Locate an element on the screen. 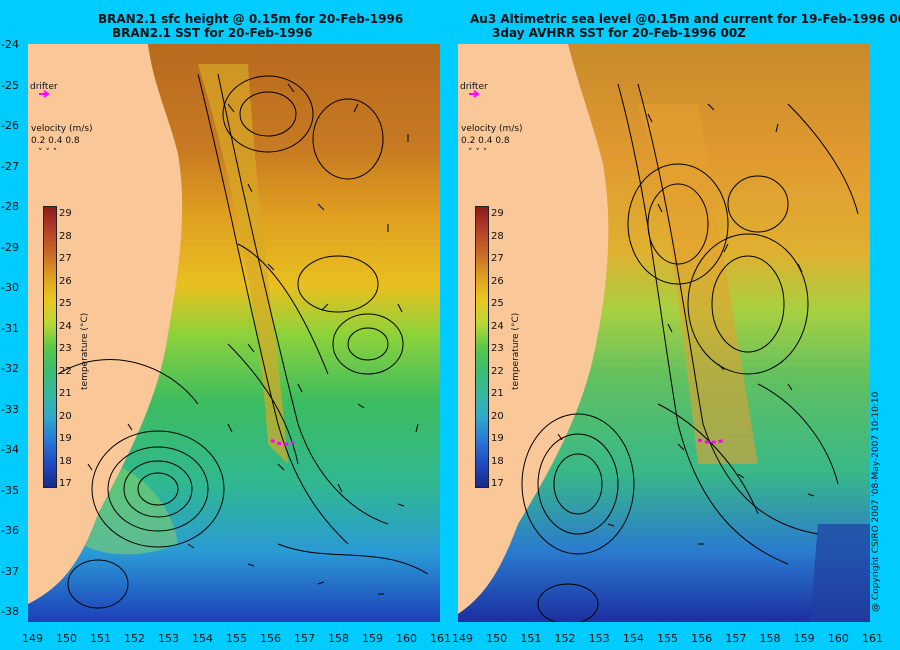 This screenshot has width=900, height=650. velocity-legend-scale-right: 0.2 0.4 0.8 is located at coordinates (485, 141).